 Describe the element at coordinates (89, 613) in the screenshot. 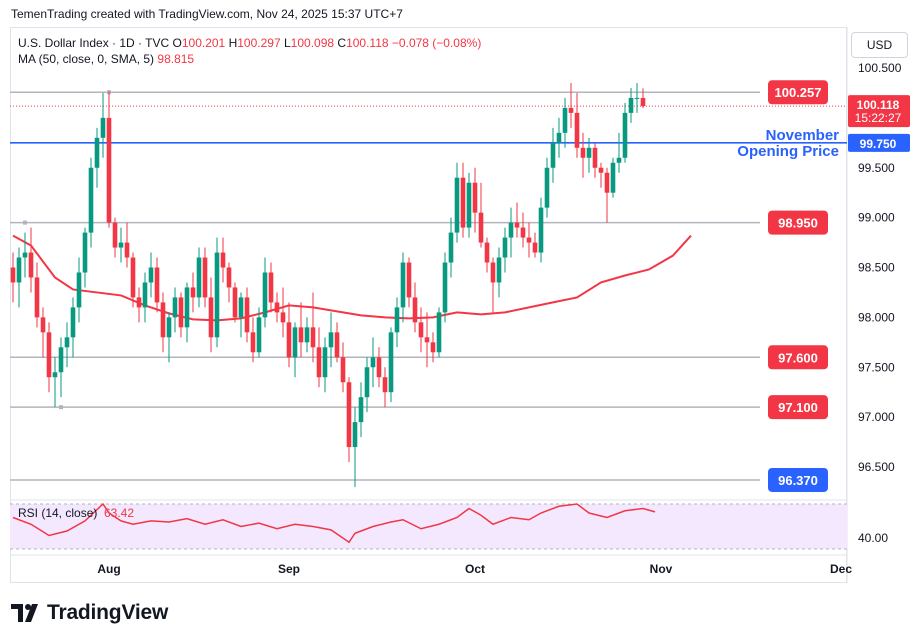

I see `tradingview-logo: TradingView` at that location.